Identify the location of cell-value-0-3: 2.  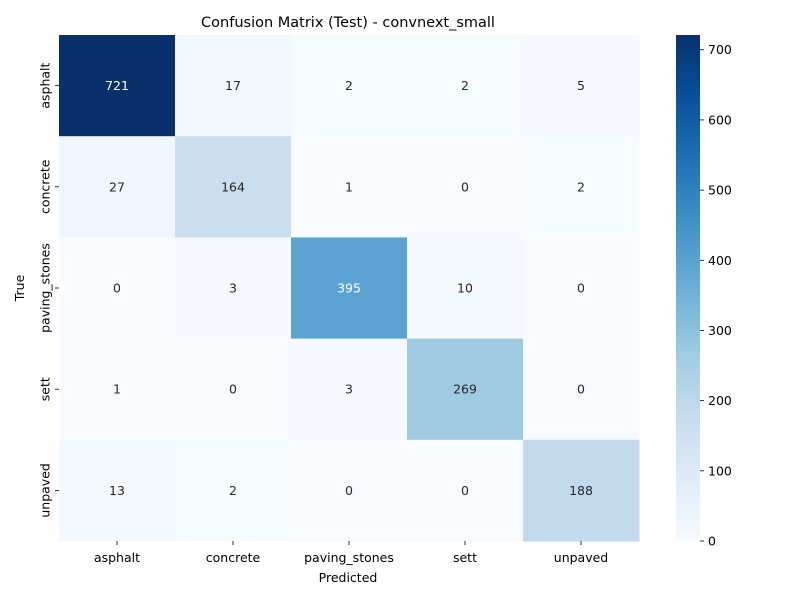
(465, 85).